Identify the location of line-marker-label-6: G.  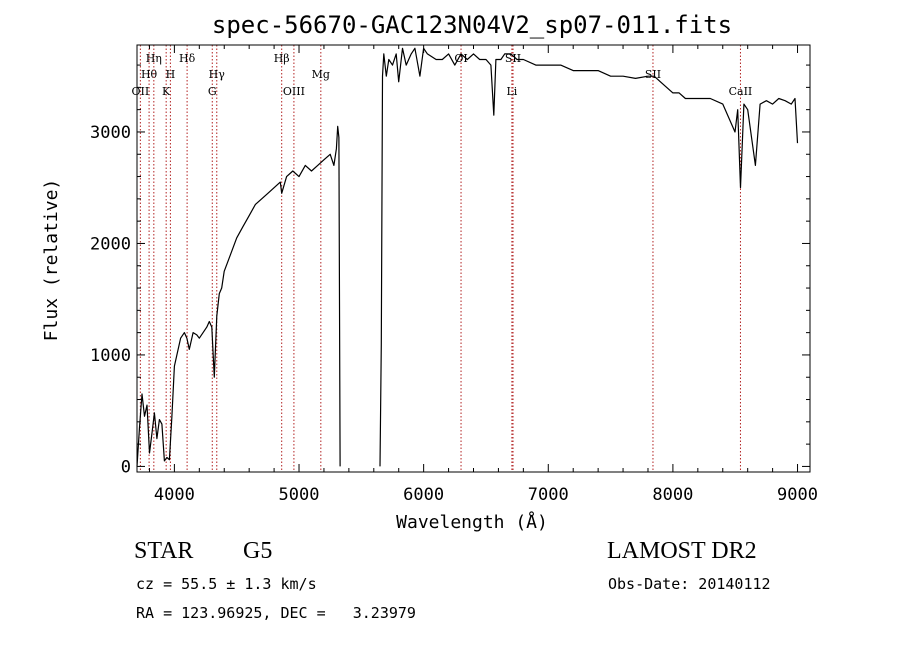
(212, 91).